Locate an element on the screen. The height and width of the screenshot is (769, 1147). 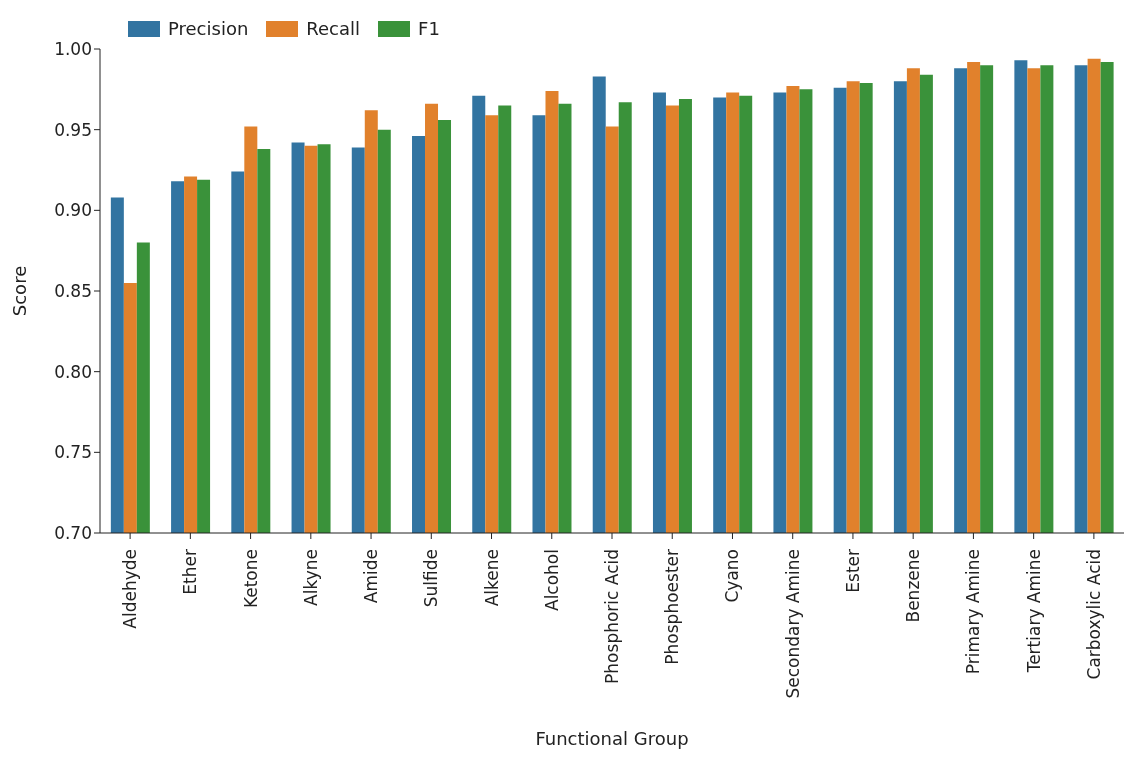
y-tick-label: 0.80 is located at coordinates (73, 371).